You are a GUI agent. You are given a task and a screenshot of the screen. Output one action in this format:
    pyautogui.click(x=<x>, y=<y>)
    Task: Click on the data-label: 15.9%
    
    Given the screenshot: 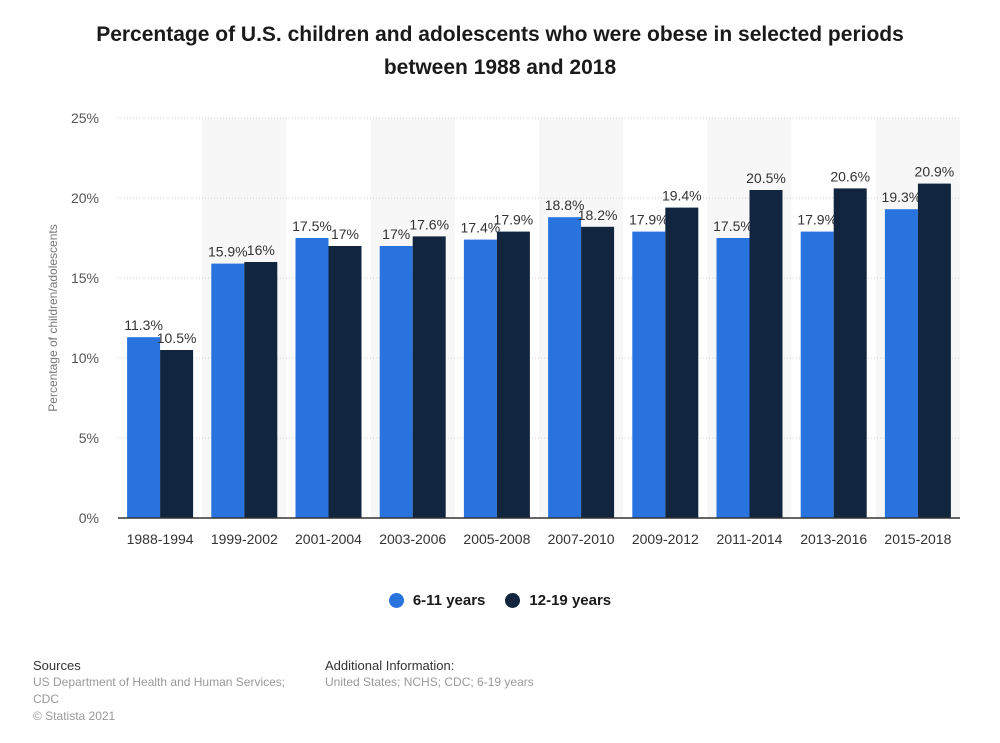 What is the action you would take?
    pyautogui.click(x=228, y=252)
    